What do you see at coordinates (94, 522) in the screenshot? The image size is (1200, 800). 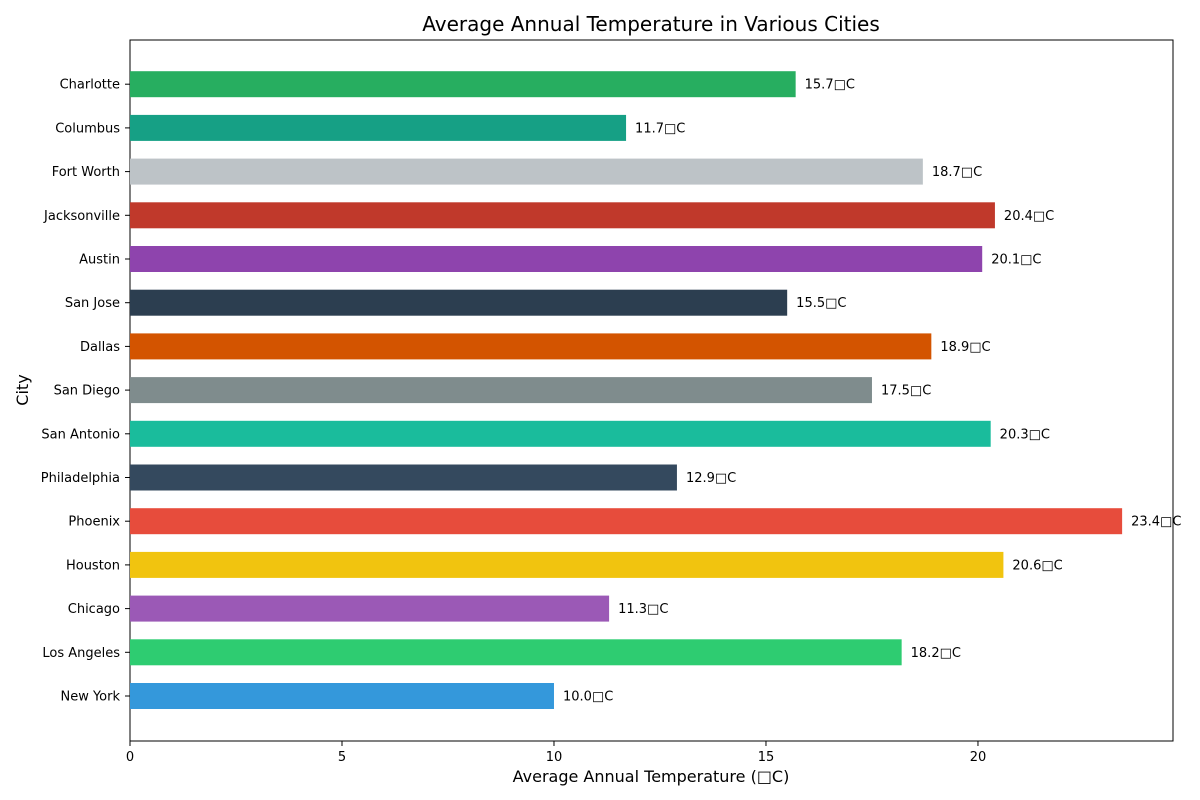 I see `y-tick-label: Phoenix` at bounding box center [94, 522].